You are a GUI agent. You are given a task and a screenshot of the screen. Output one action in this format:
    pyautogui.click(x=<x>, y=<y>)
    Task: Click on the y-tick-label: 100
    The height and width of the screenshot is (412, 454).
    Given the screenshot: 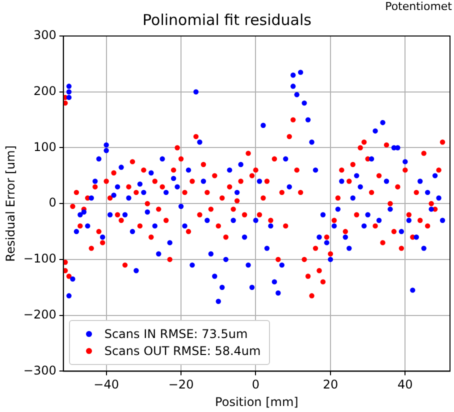 What is the action you would take?
    pyautogui.click(x=44, y=147)
    